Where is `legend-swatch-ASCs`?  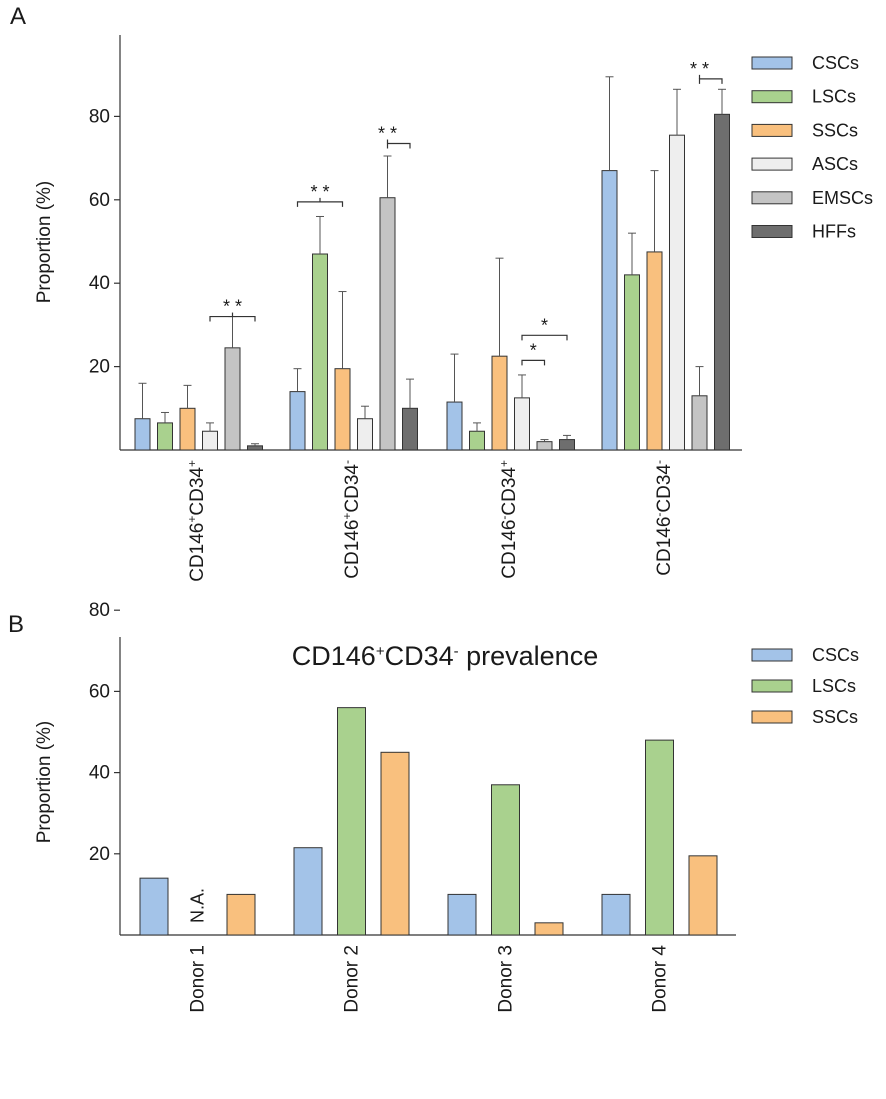 legend-swatch-ASCs is located at coordinates (772, 164).